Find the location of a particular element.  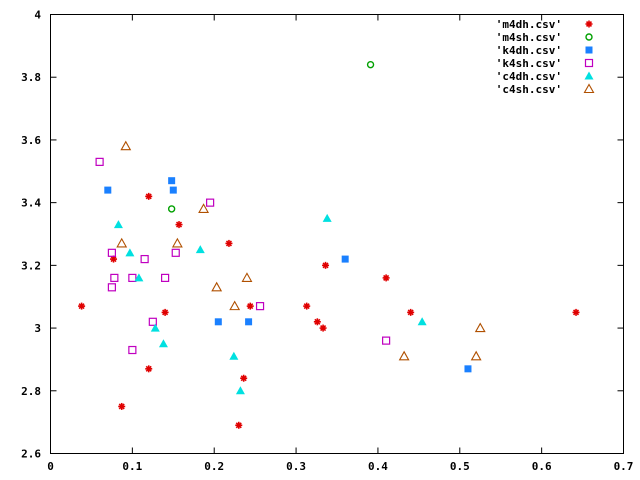

legend-label: 'k4sh.csv' is located at coordinates (529, 63).